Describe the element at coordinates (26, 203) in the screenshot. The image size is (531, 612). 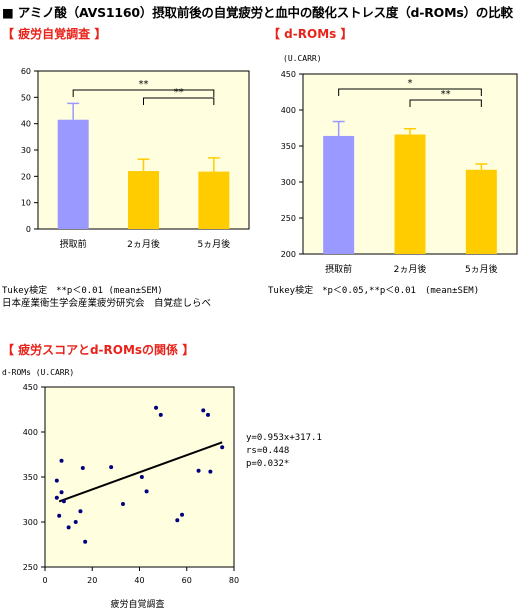
I see `fatigue-y-tick-label: 10` at that location.